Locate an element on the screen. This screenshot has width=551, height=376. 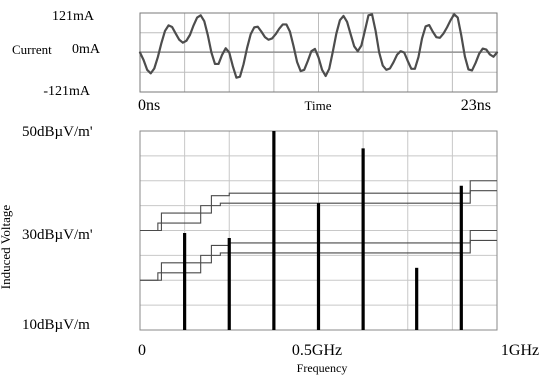
current-waveform-line is located at coordinates (318, 46).